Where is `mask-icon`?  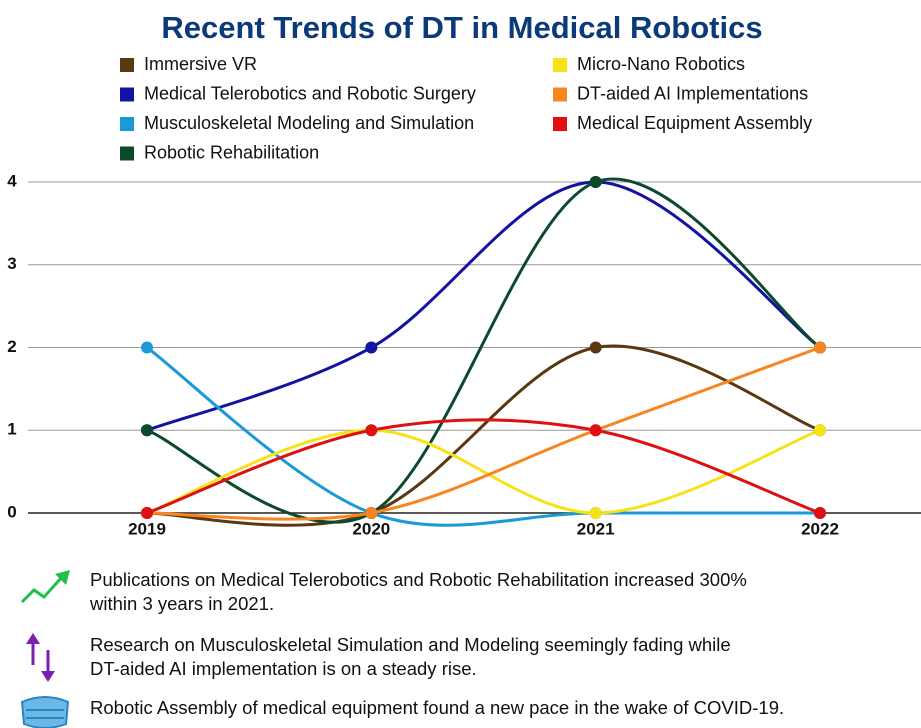 mask-icon is located at coordinates (45, 712).